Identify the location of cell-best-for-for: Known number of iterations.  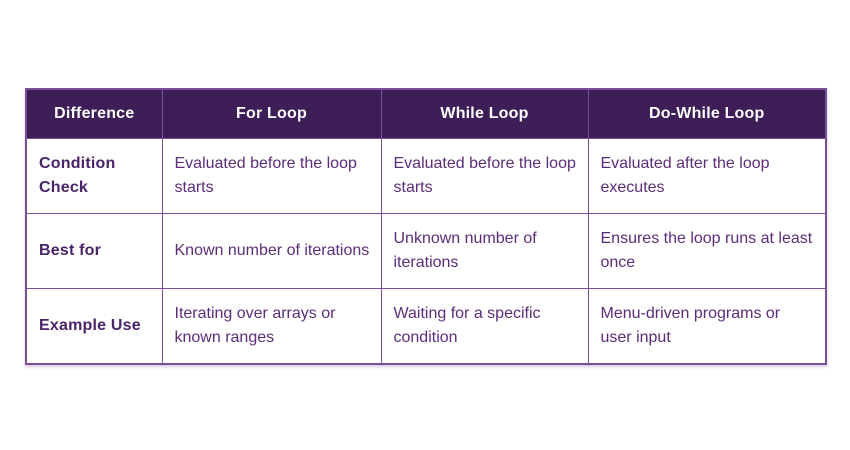
(271, 251).